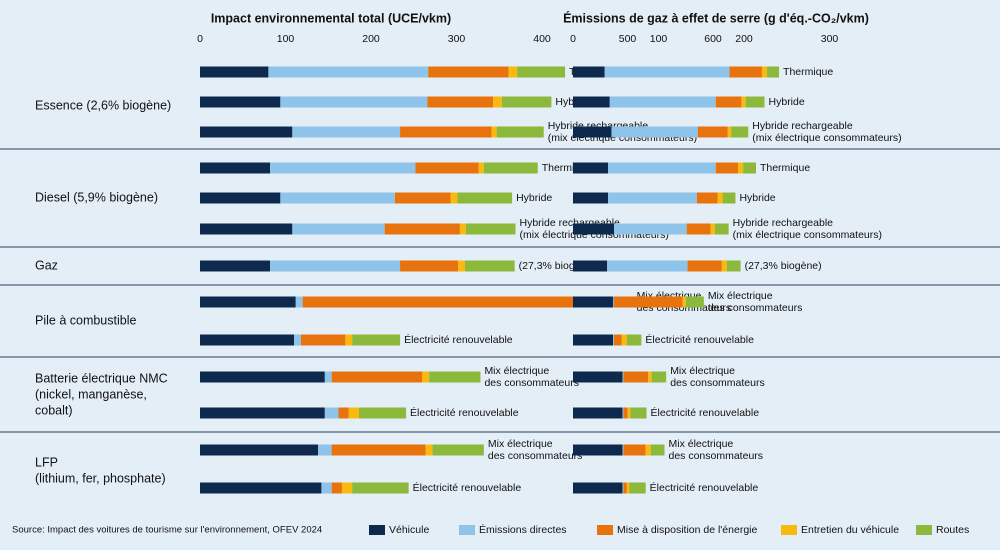  I want to click on panel2-row-label-6: Hybride rechargeable, so click(783, 223).